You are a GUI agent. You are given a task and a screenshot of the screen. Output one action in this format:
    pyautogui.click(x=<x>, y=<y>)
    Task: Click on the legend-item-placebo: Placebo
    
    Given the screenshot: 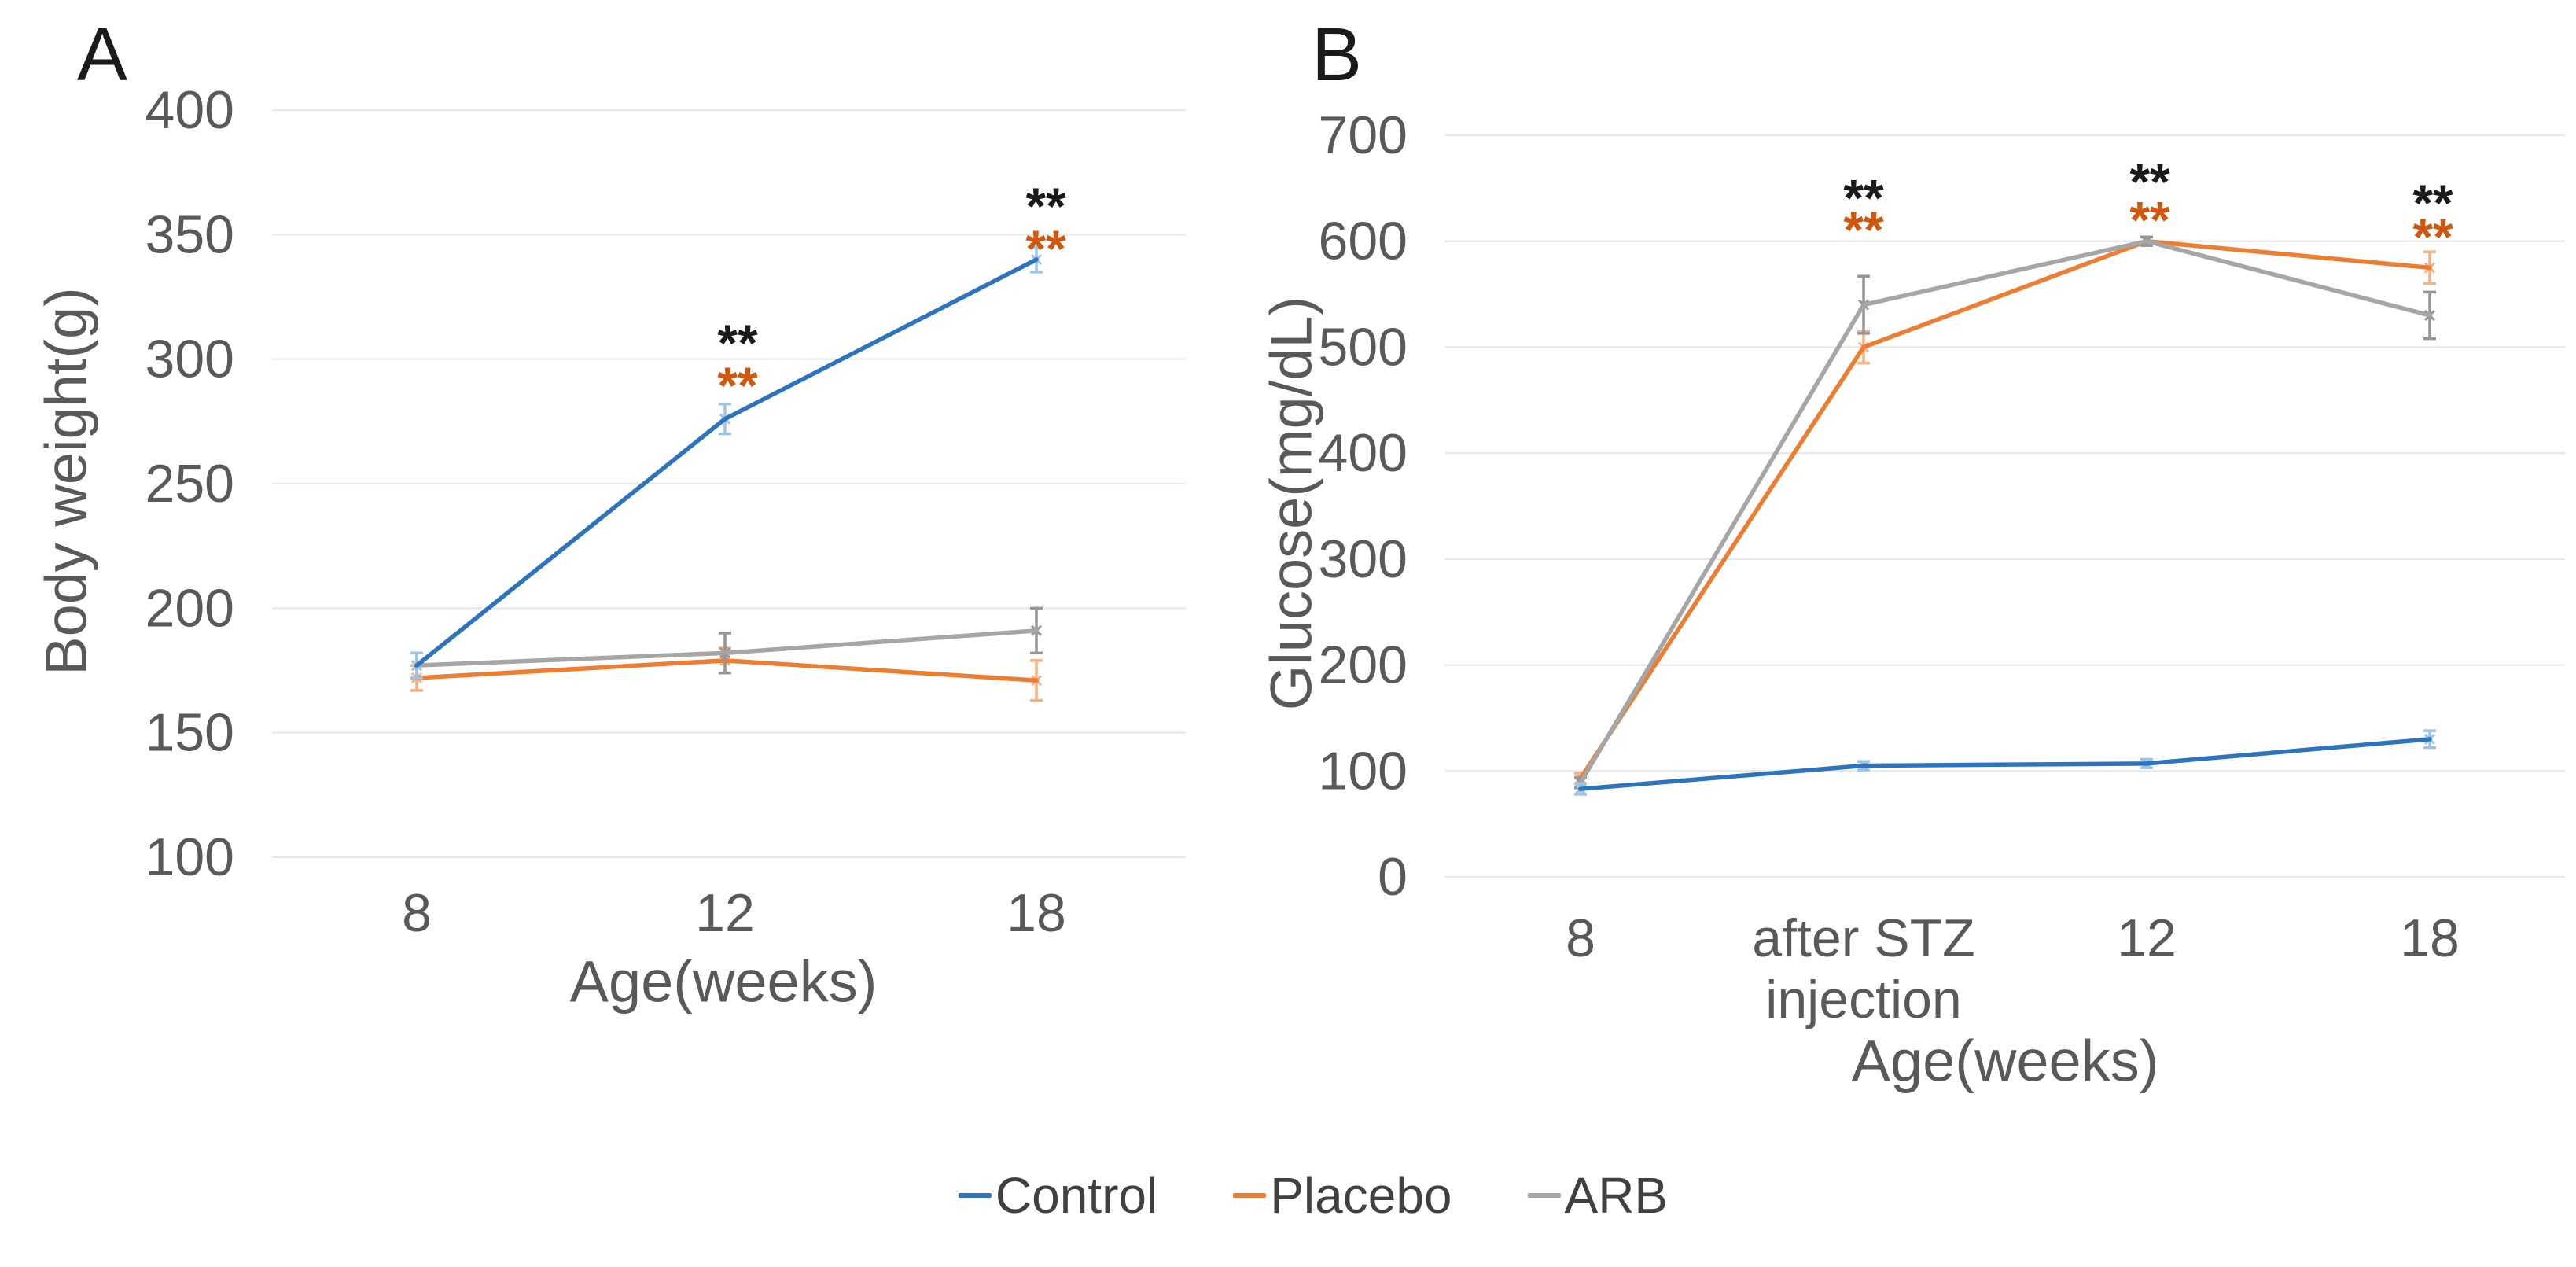 What is the action you would take?
    pyautogui.click(x=1342, y=1195)
    